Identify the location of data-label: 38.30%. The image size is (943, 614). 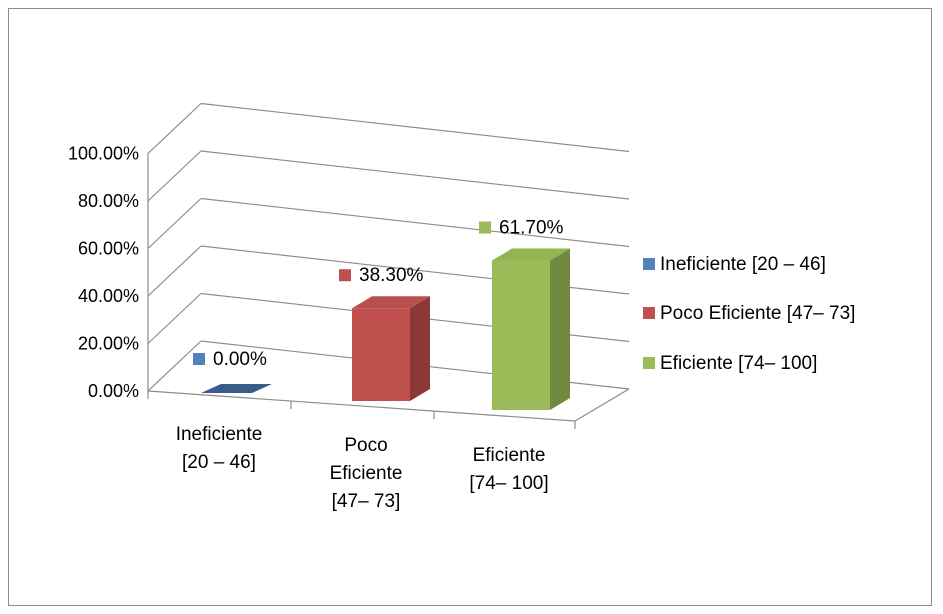
(391, 275).